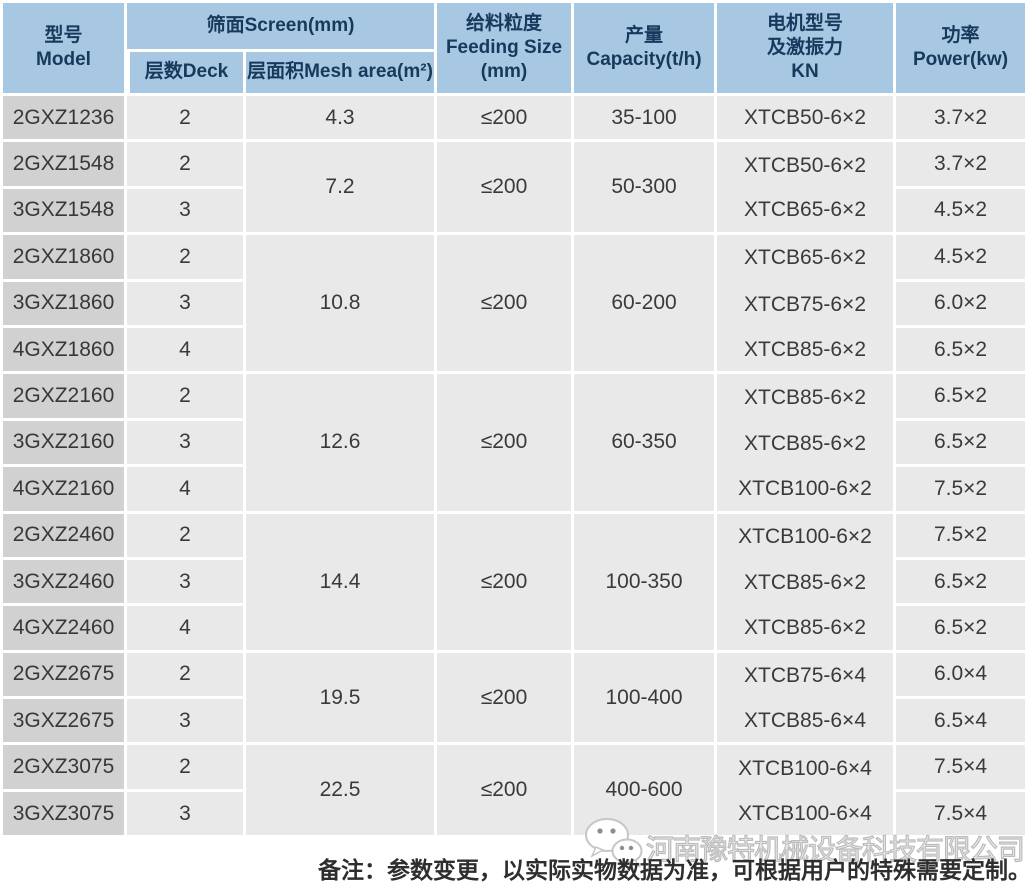 This screenshot has height=890, width=1028. I want to click on model-cell: 3GXZ2460, so click(63, 583).